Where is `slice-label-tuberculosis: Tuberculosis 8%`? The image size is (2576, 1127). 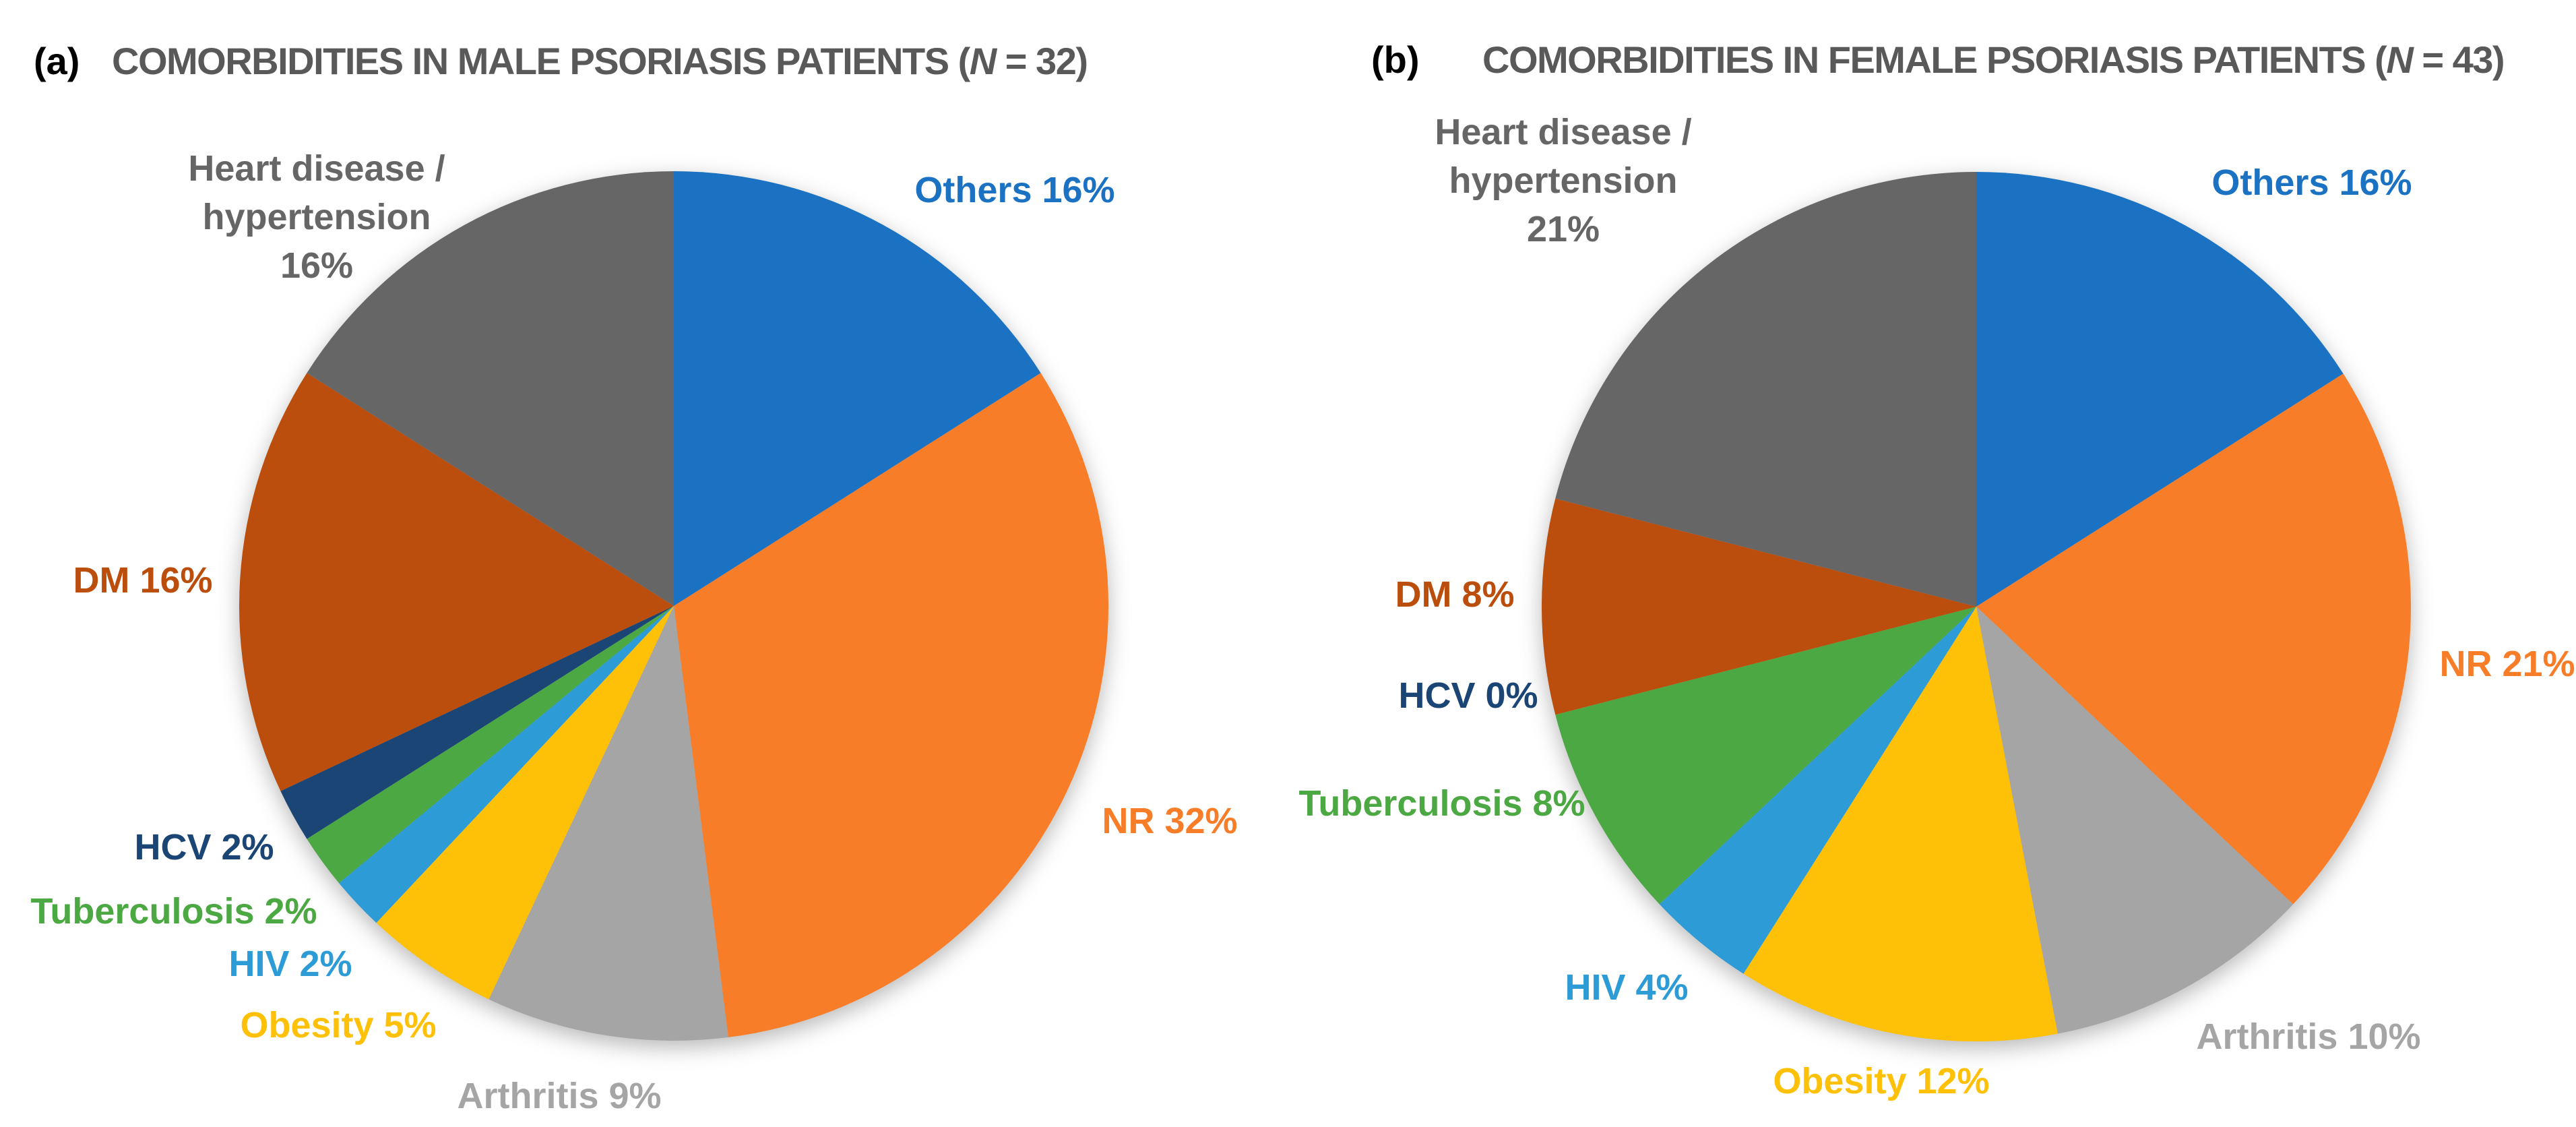
slice-label-tuberculosis: Tuberculosis 8% is located at coordinates (1441, 803).